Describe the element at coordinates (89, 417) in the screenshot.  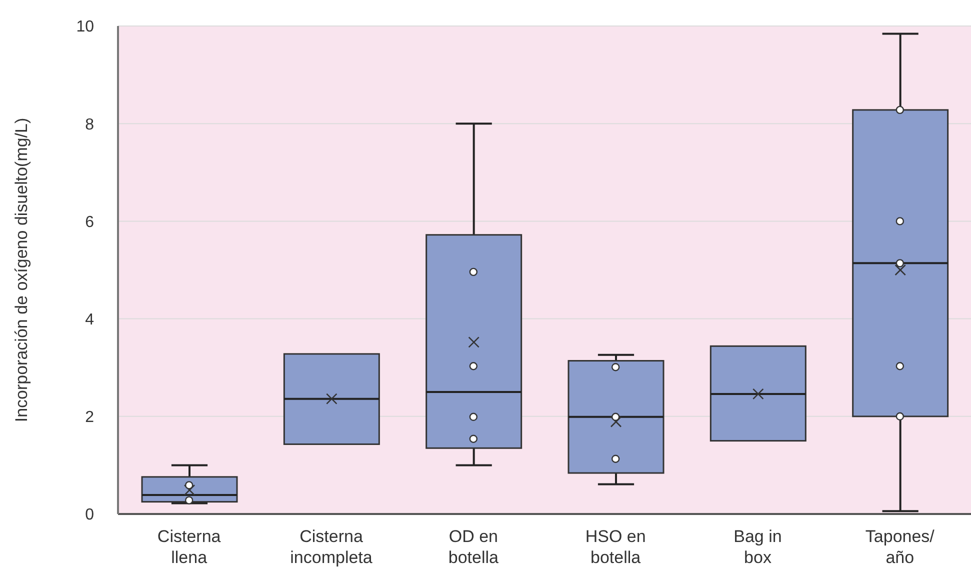
I see `y-tick-label: 2` at that location.